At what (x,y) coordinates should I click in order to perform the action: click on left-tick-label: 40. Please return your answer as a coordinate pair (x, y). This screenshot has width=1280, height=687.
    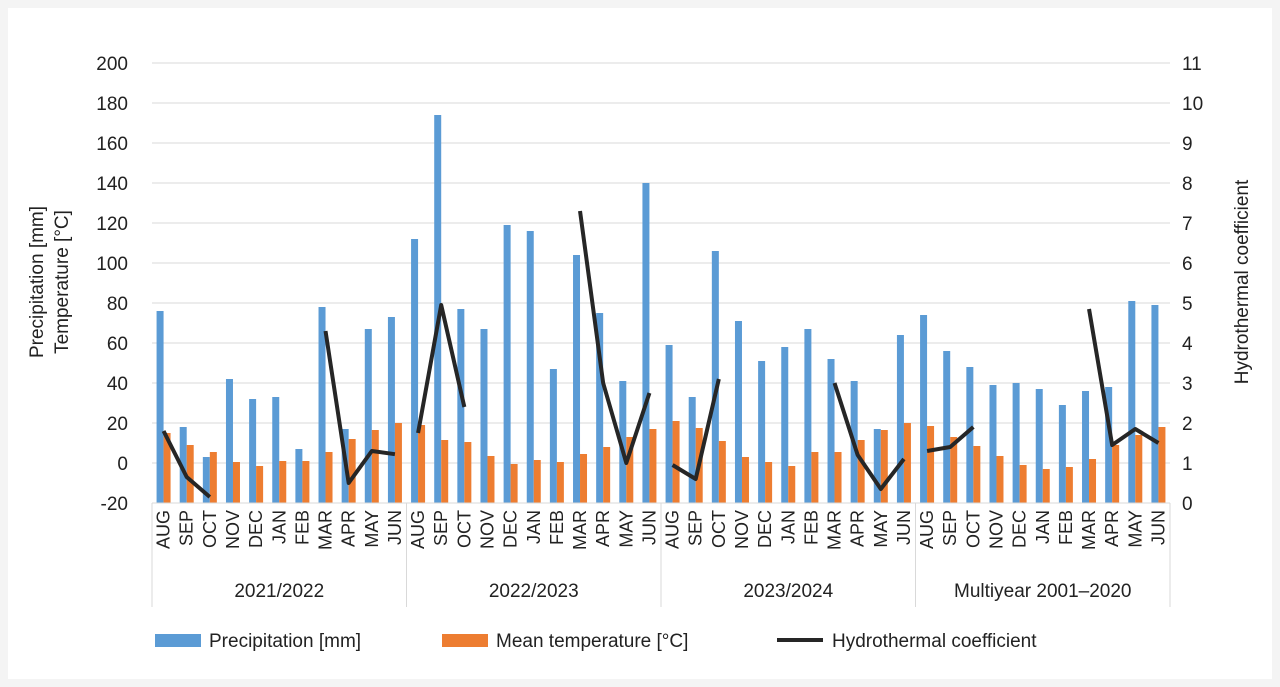
    Looking at the image, I should click on (117, 384).